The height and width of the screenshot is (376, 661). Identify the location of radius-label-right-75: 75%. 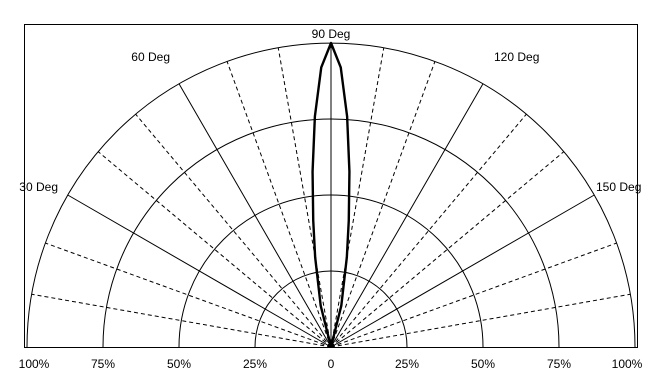
(559, 364).